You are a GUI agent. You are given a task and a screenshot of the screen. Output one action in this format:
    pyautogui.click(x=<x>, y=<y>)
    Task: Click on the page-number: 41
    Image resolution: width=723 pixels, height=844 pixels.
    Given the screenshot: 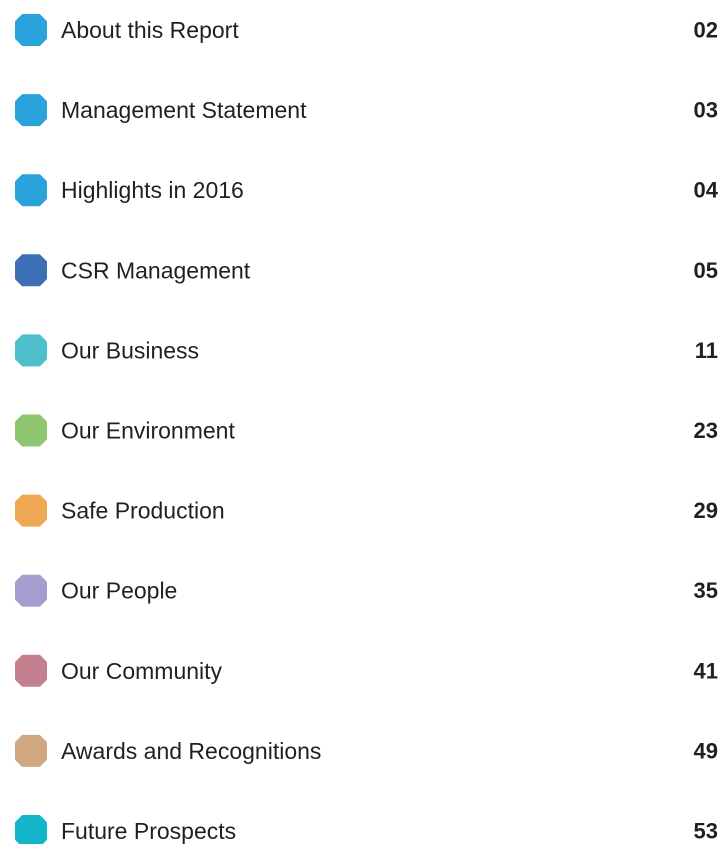 What is the action you would take?
    pyautogui.click(x=706, y=670)
    